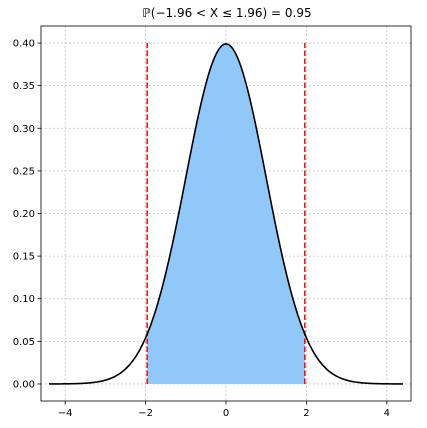  Describe the element at coordinates (226, 413) in the screenshot. I see `x-tick-label: 0` at that location.